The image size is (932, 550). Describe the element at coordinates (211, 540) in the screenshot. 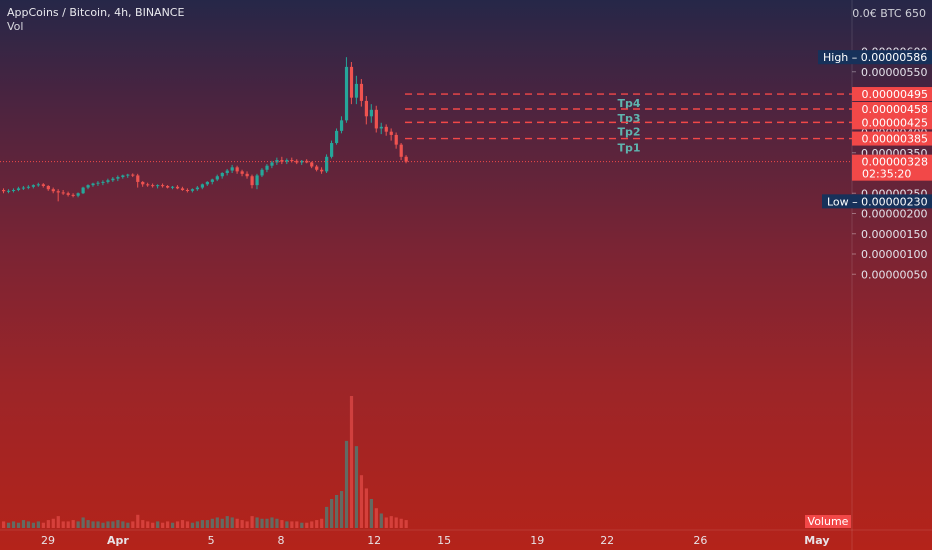

I see `x-tick-label: 5` at that location.